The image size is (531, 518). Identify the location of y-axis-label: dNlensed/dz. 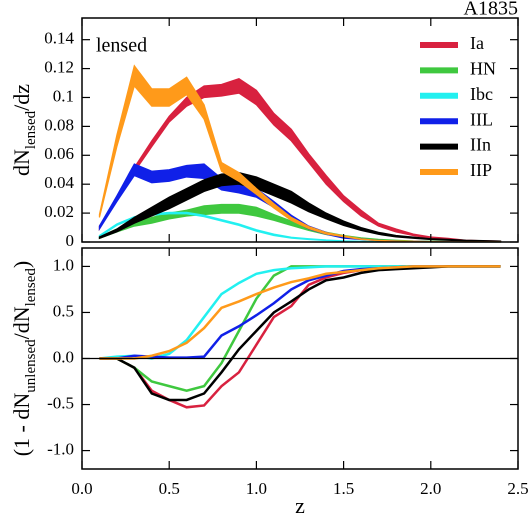
(24, 130).